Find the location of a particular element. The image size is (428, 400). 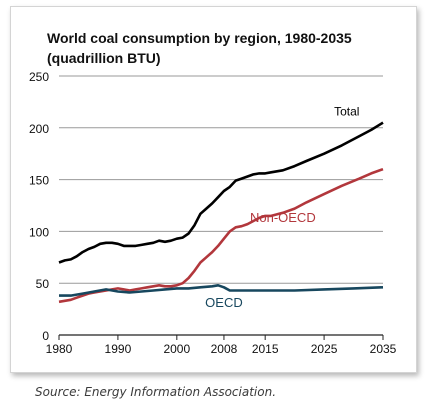

series-label-total: Total is located at coordinates (346, 111).